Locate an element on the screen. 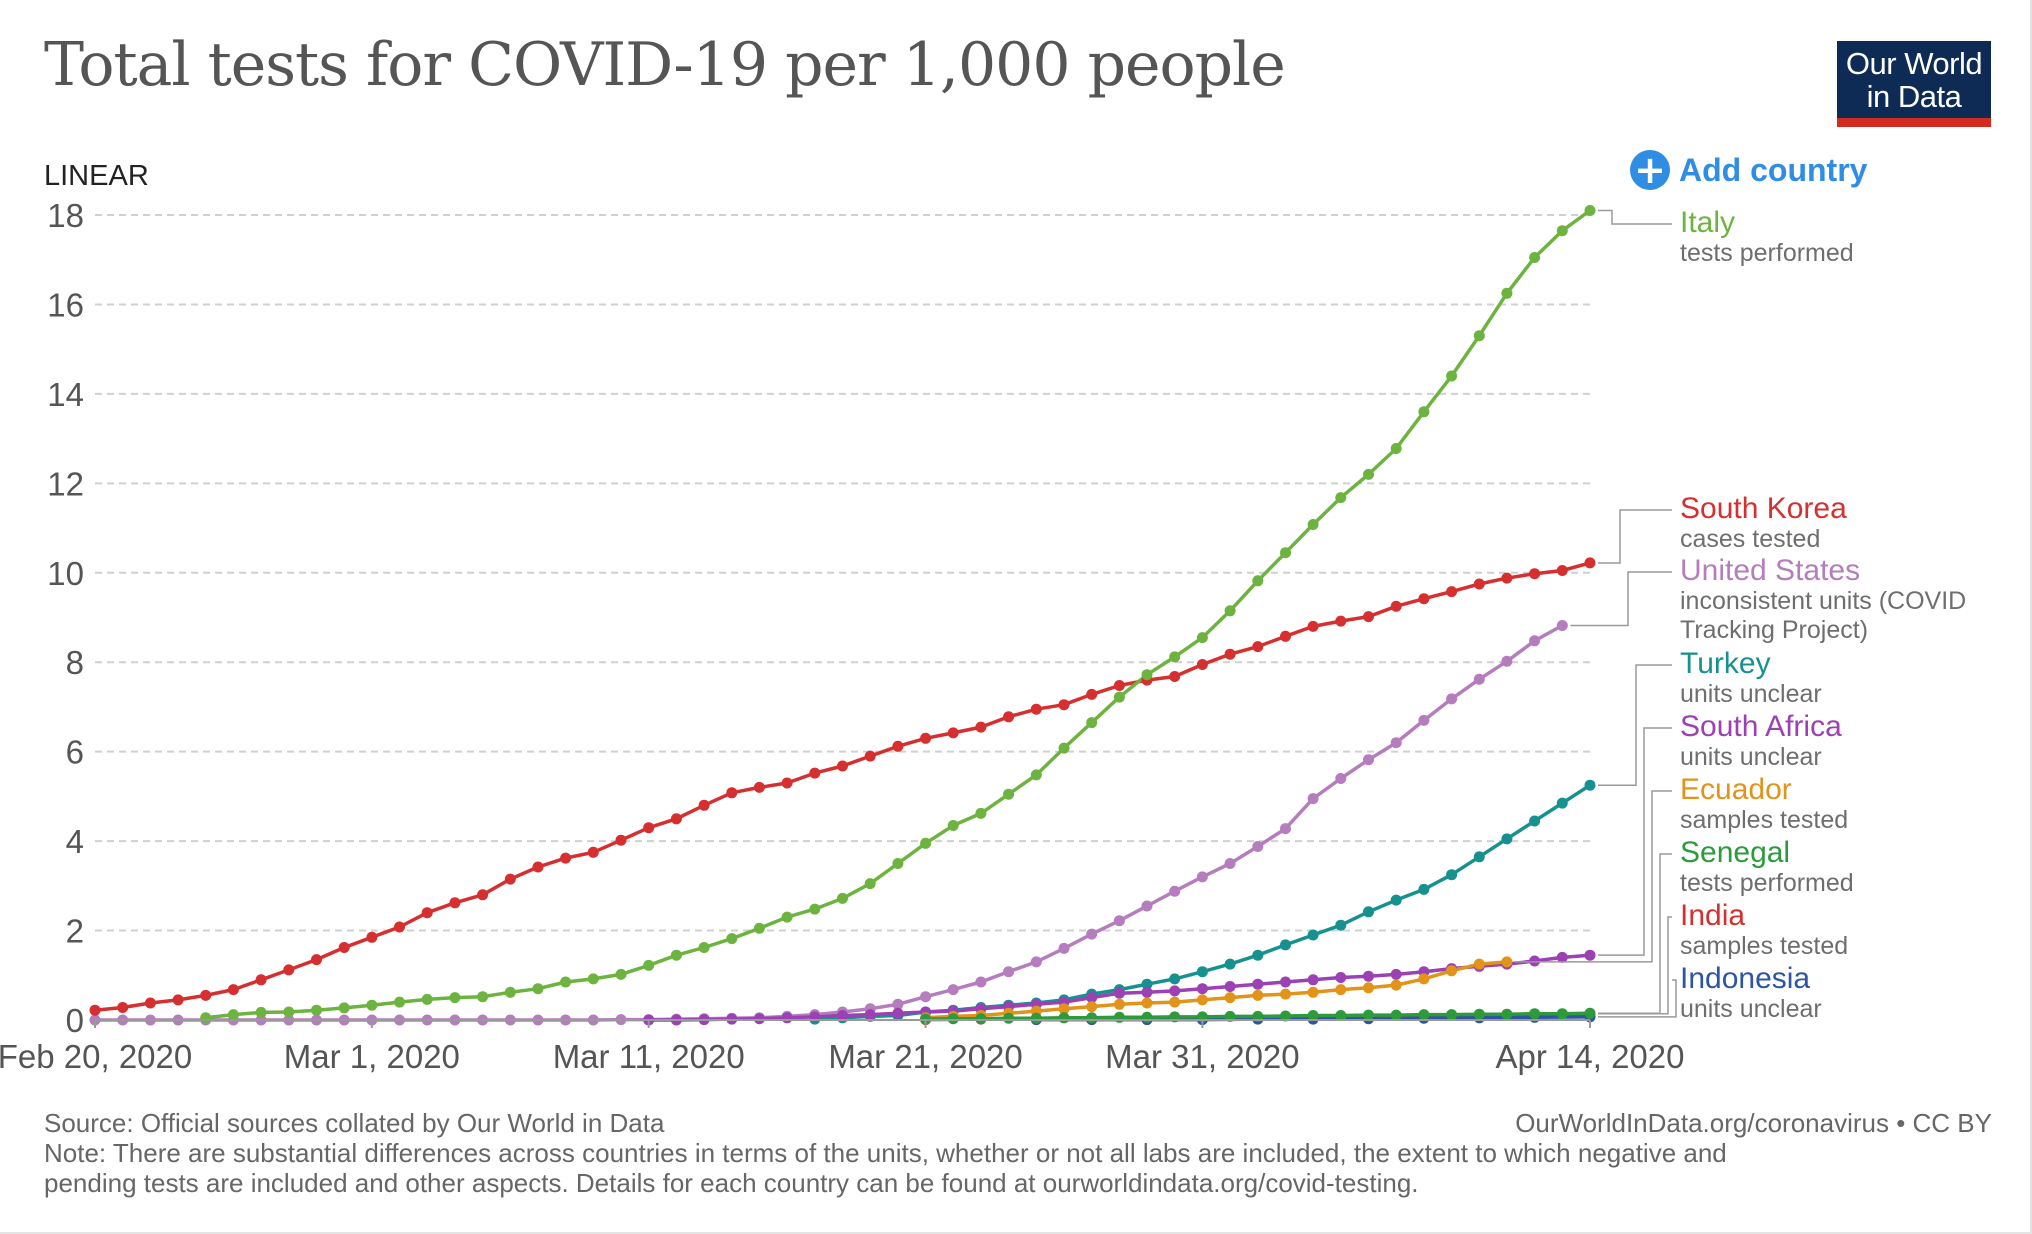 This screenshot has height=1234, width=2032. logo-line-2: in Data is located at coordinates (1914, 96).